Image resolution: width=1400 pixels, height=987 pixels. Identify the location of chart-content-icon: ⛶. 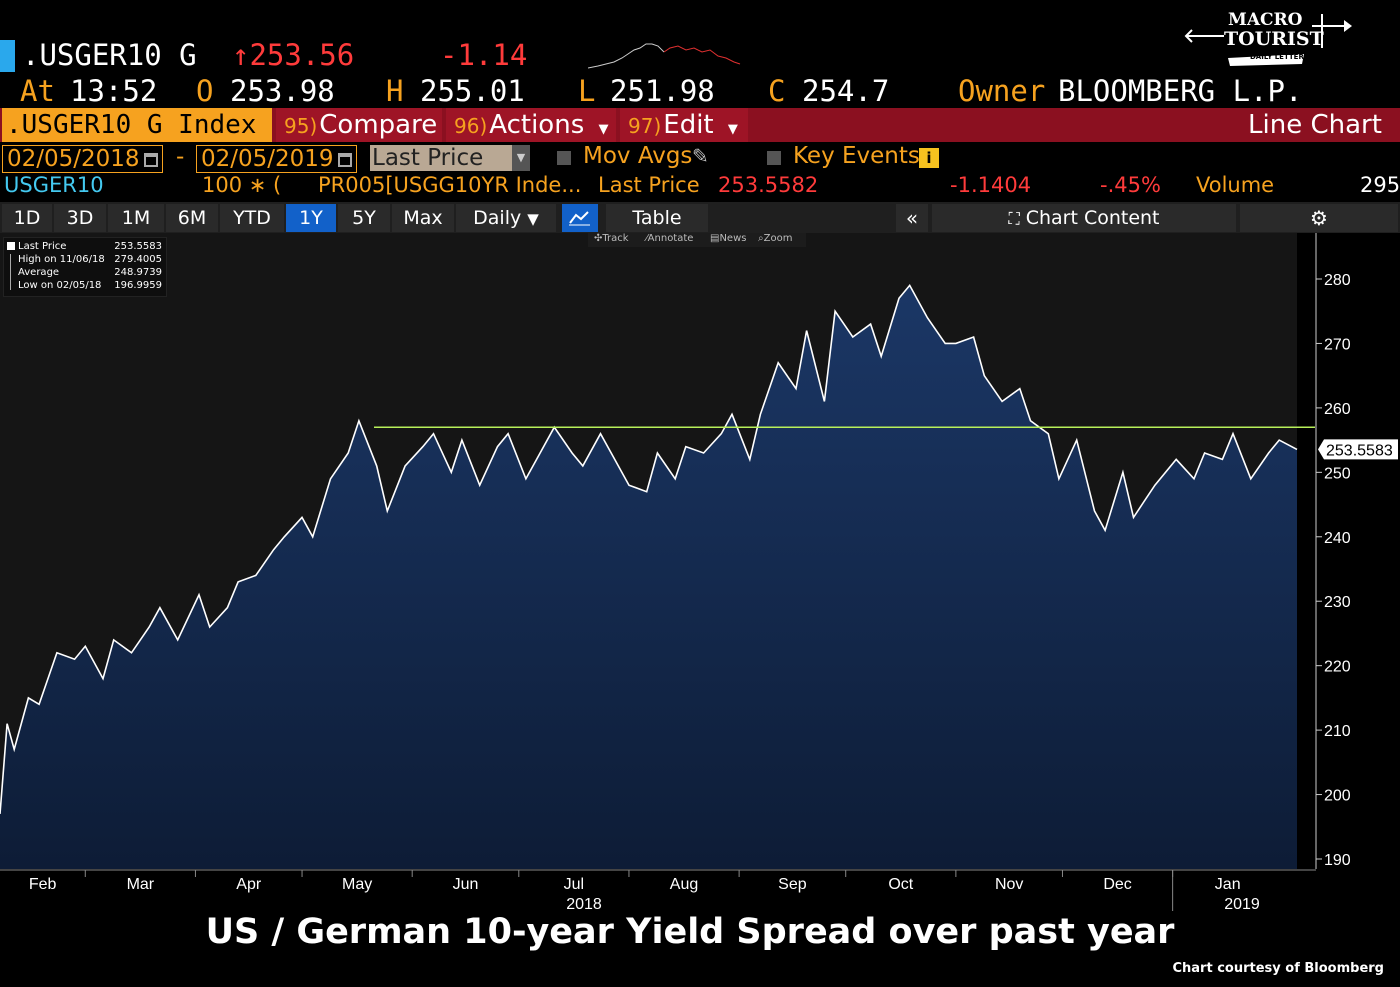
(1014, 218).